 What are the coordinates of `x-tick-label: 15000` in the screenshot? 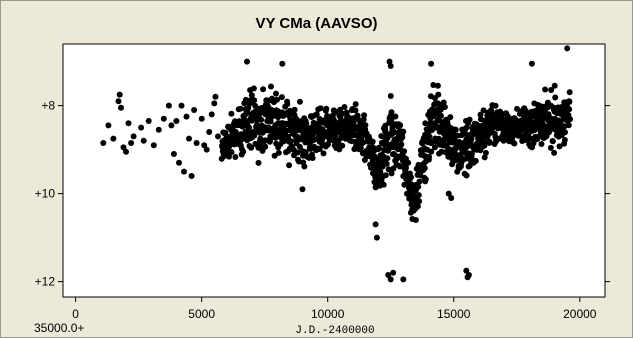 It's located at (454, 314).